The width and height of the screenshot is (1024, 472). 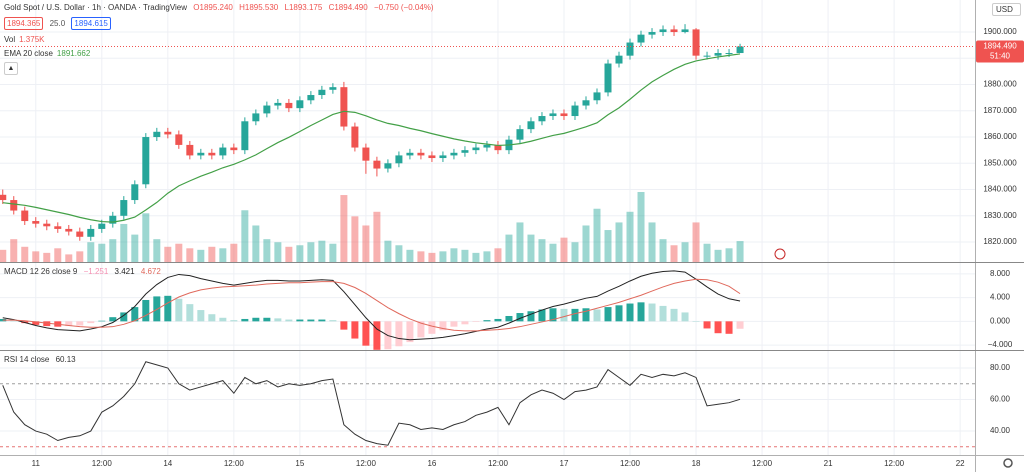 What do you see at coordinates (1000, 344) in the screenshot?
I see `y-tick-label: −4.000` at bounding box center [1000, 344].